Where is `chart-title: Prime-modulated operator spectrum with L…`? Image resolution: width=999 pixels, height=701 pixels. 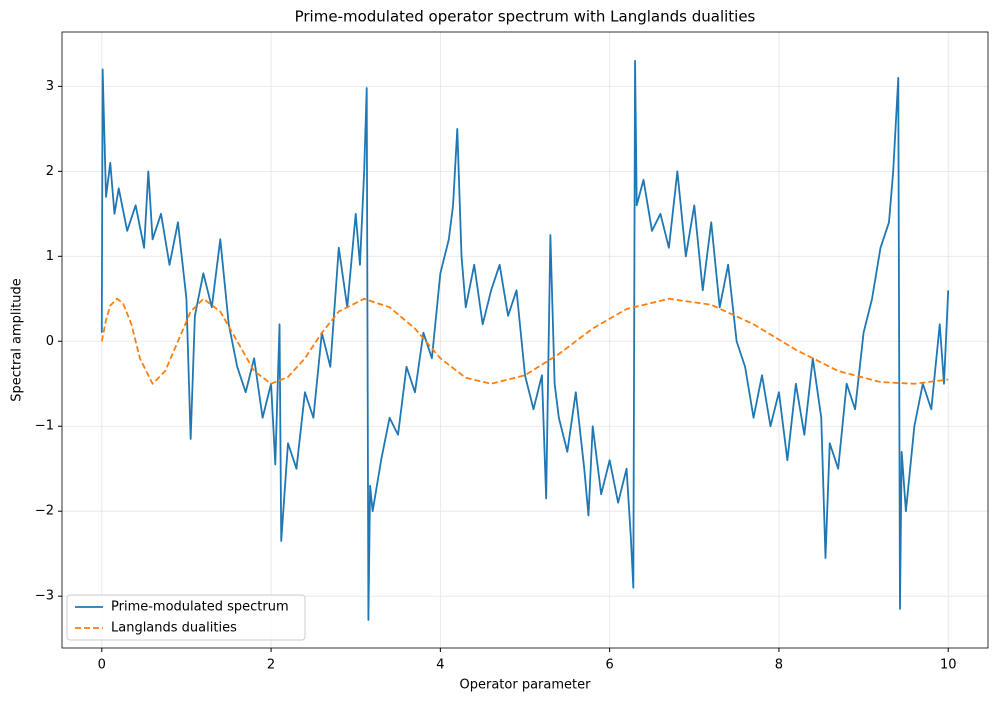 chart-title: Prime-modulated operator spectrum with L… is located at coordinates (525, 17).